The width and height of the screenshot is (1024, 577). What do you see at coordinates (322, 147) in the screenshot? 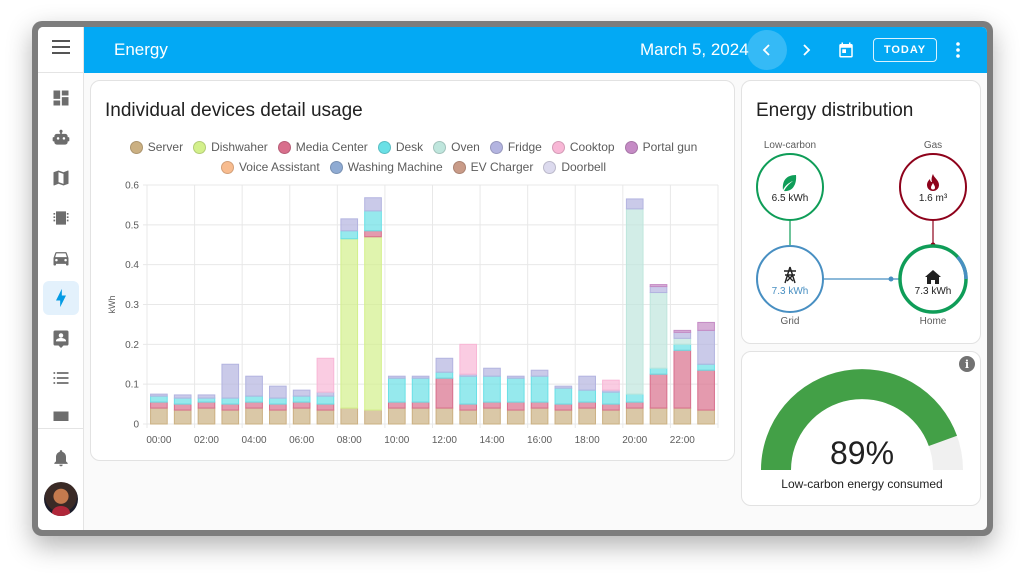
I see `legend-item: Media Center` at bounding box center [322, 147].